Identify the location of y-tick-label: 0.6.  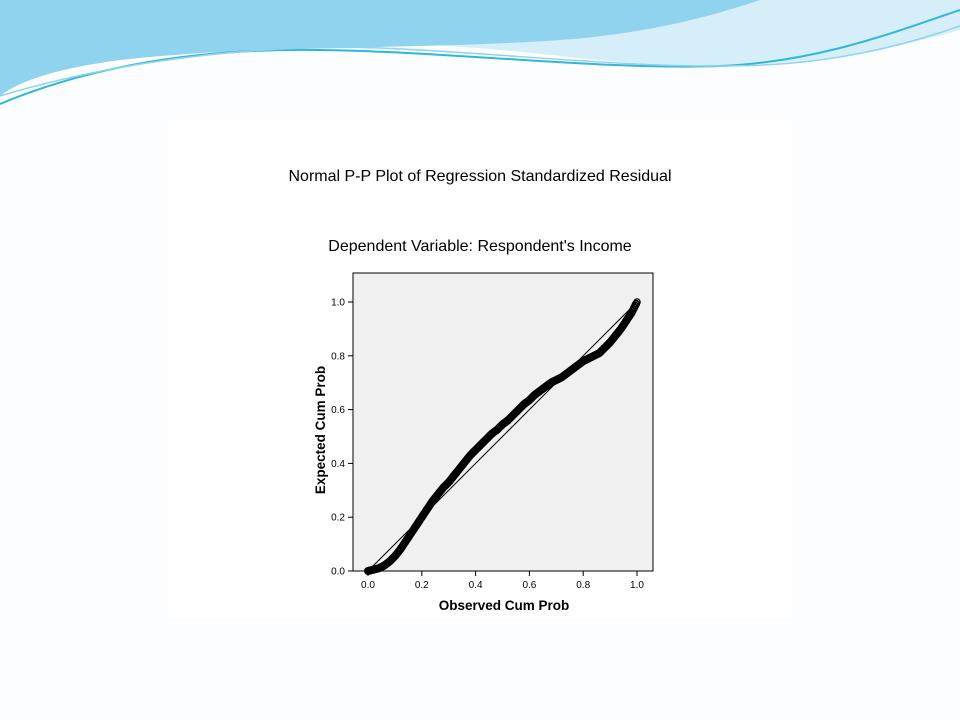
(338, 410).